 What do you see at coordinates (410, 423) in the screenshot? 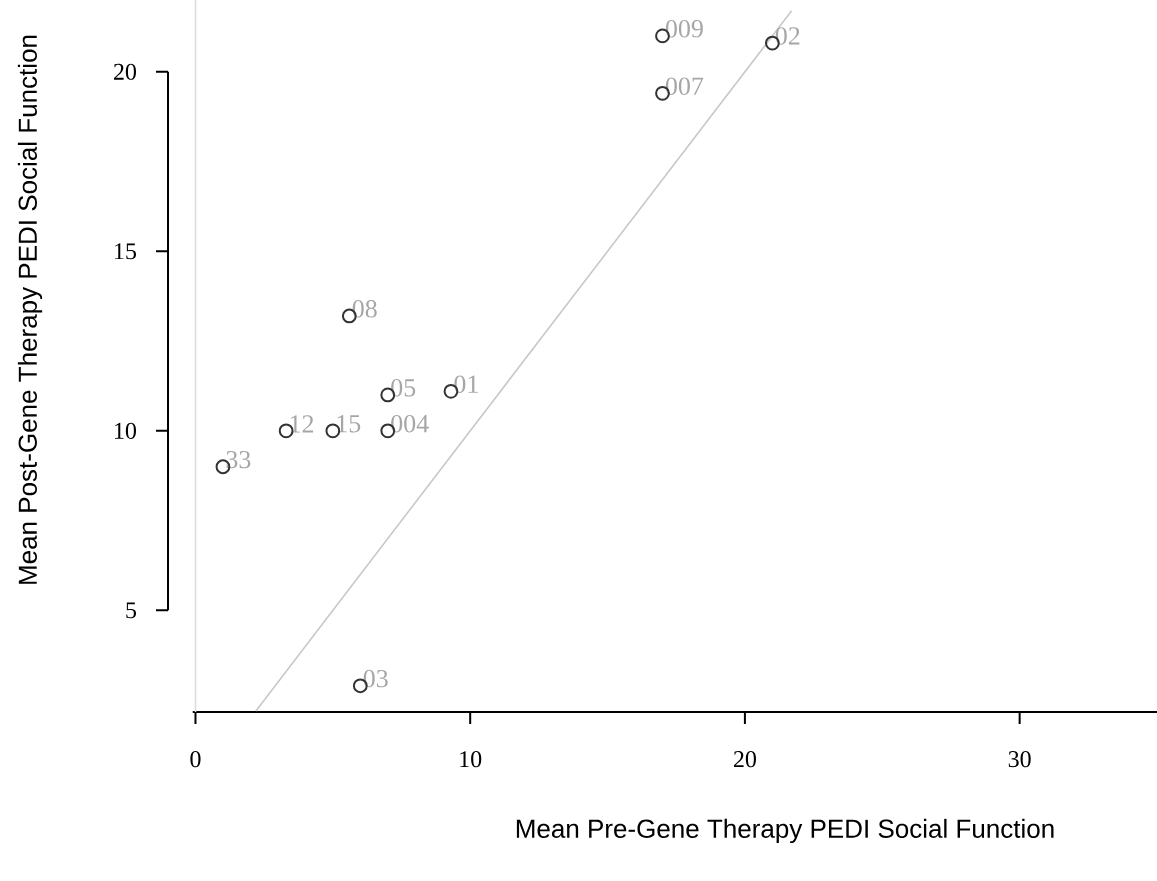
I see `annotation: 004` at bounding box center [410, 423].